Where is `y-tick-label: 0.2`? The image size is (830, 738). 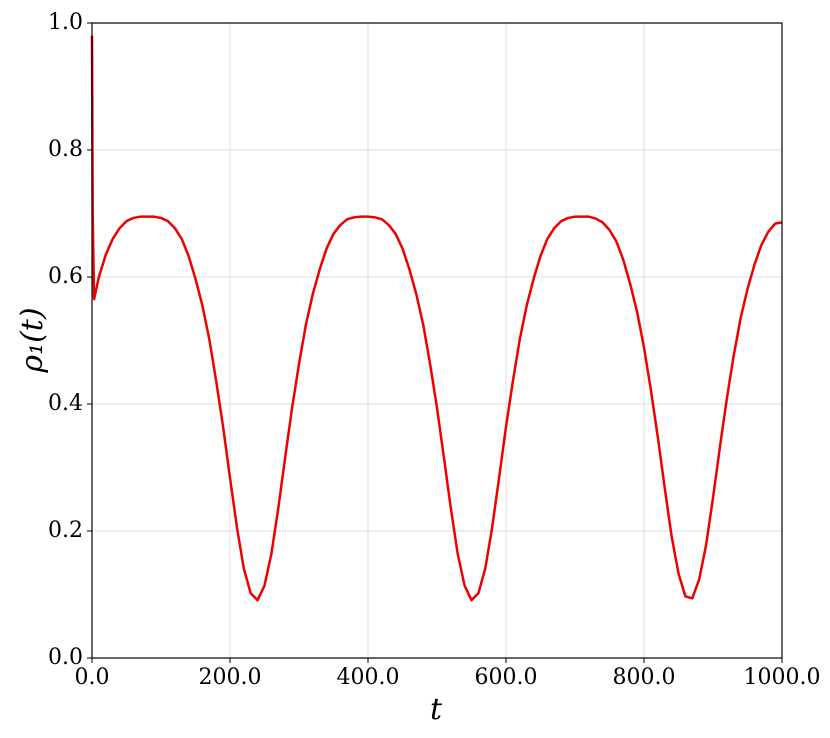
y-tick-label: 0.2 is located at coordinates (65, 530).